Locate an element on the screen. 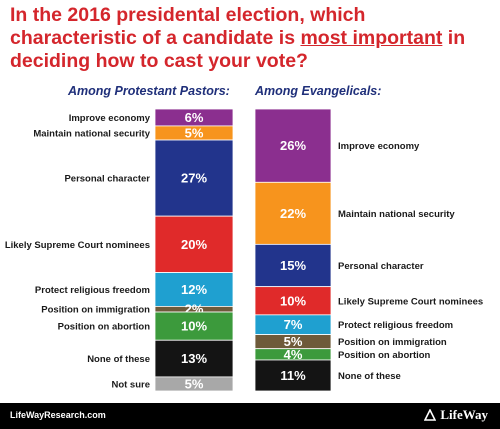 The height and width of the screenshot is (429, 500). pastors-category-label: Not sure is located at coordinates (130, 384).